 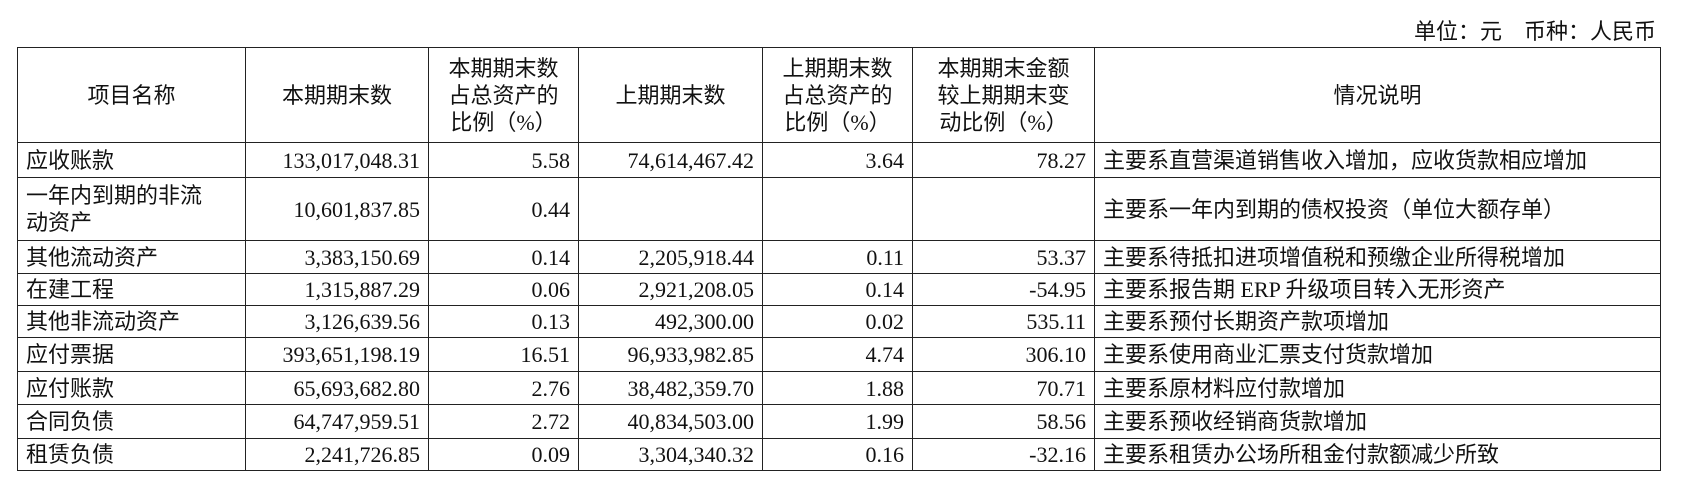 I want to click on table-cell: 主要系报告期 ERP 升级项目转入无形资产, so click(x=1377, y=289).